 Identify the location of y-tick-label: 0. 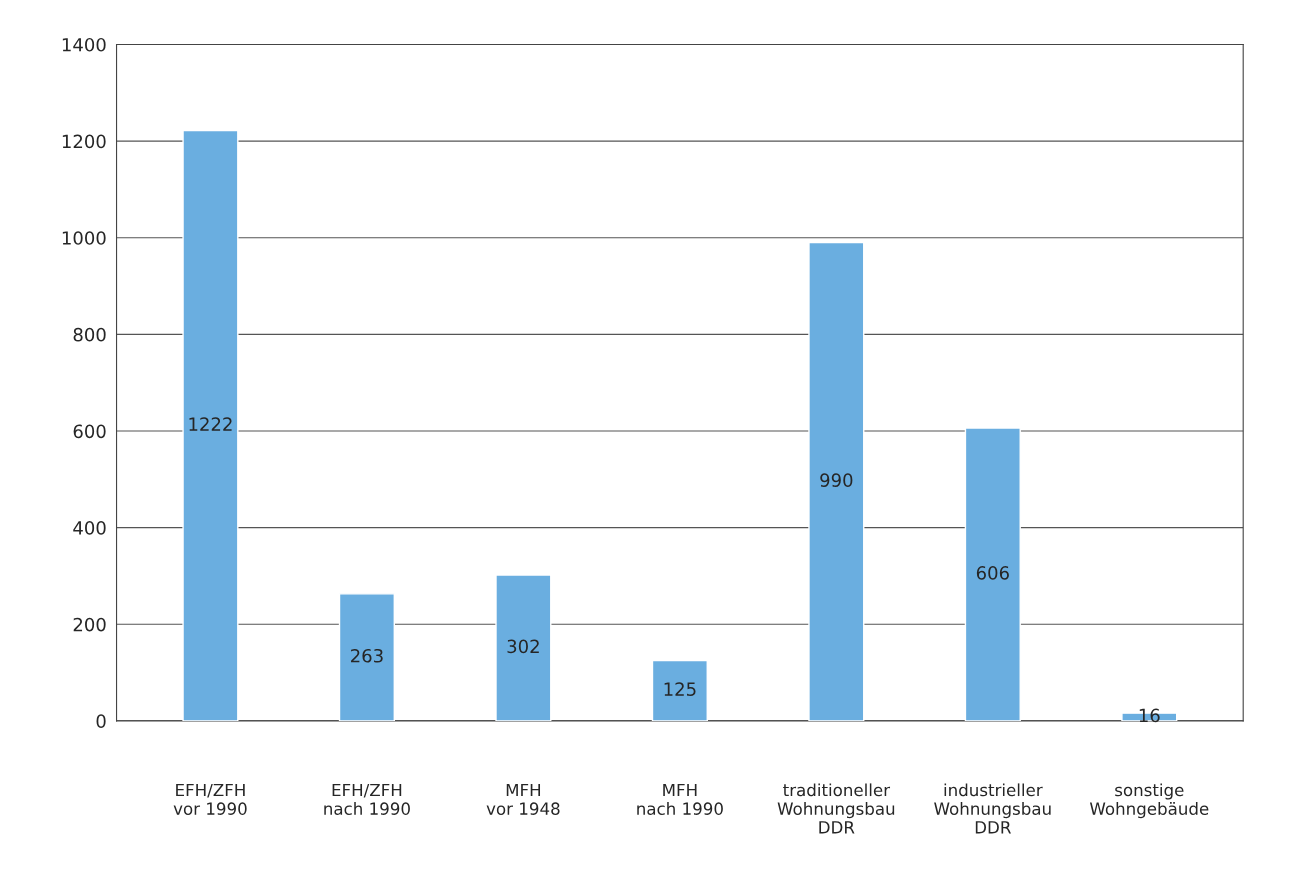
(101, 721).